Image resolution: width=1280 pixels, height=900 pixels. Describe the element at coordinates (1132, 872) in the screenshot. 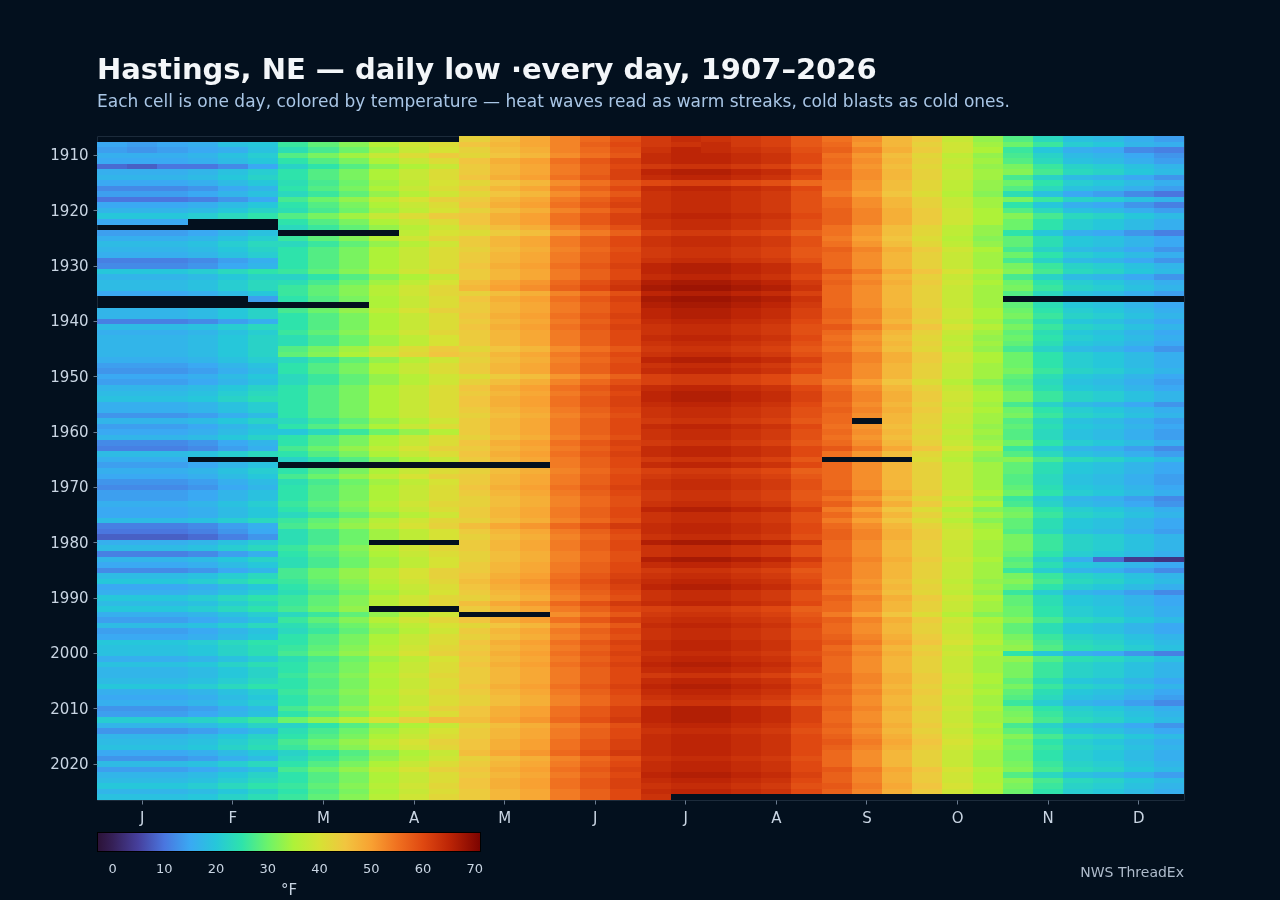

I see `text: NWS ThreadEx` at that location.